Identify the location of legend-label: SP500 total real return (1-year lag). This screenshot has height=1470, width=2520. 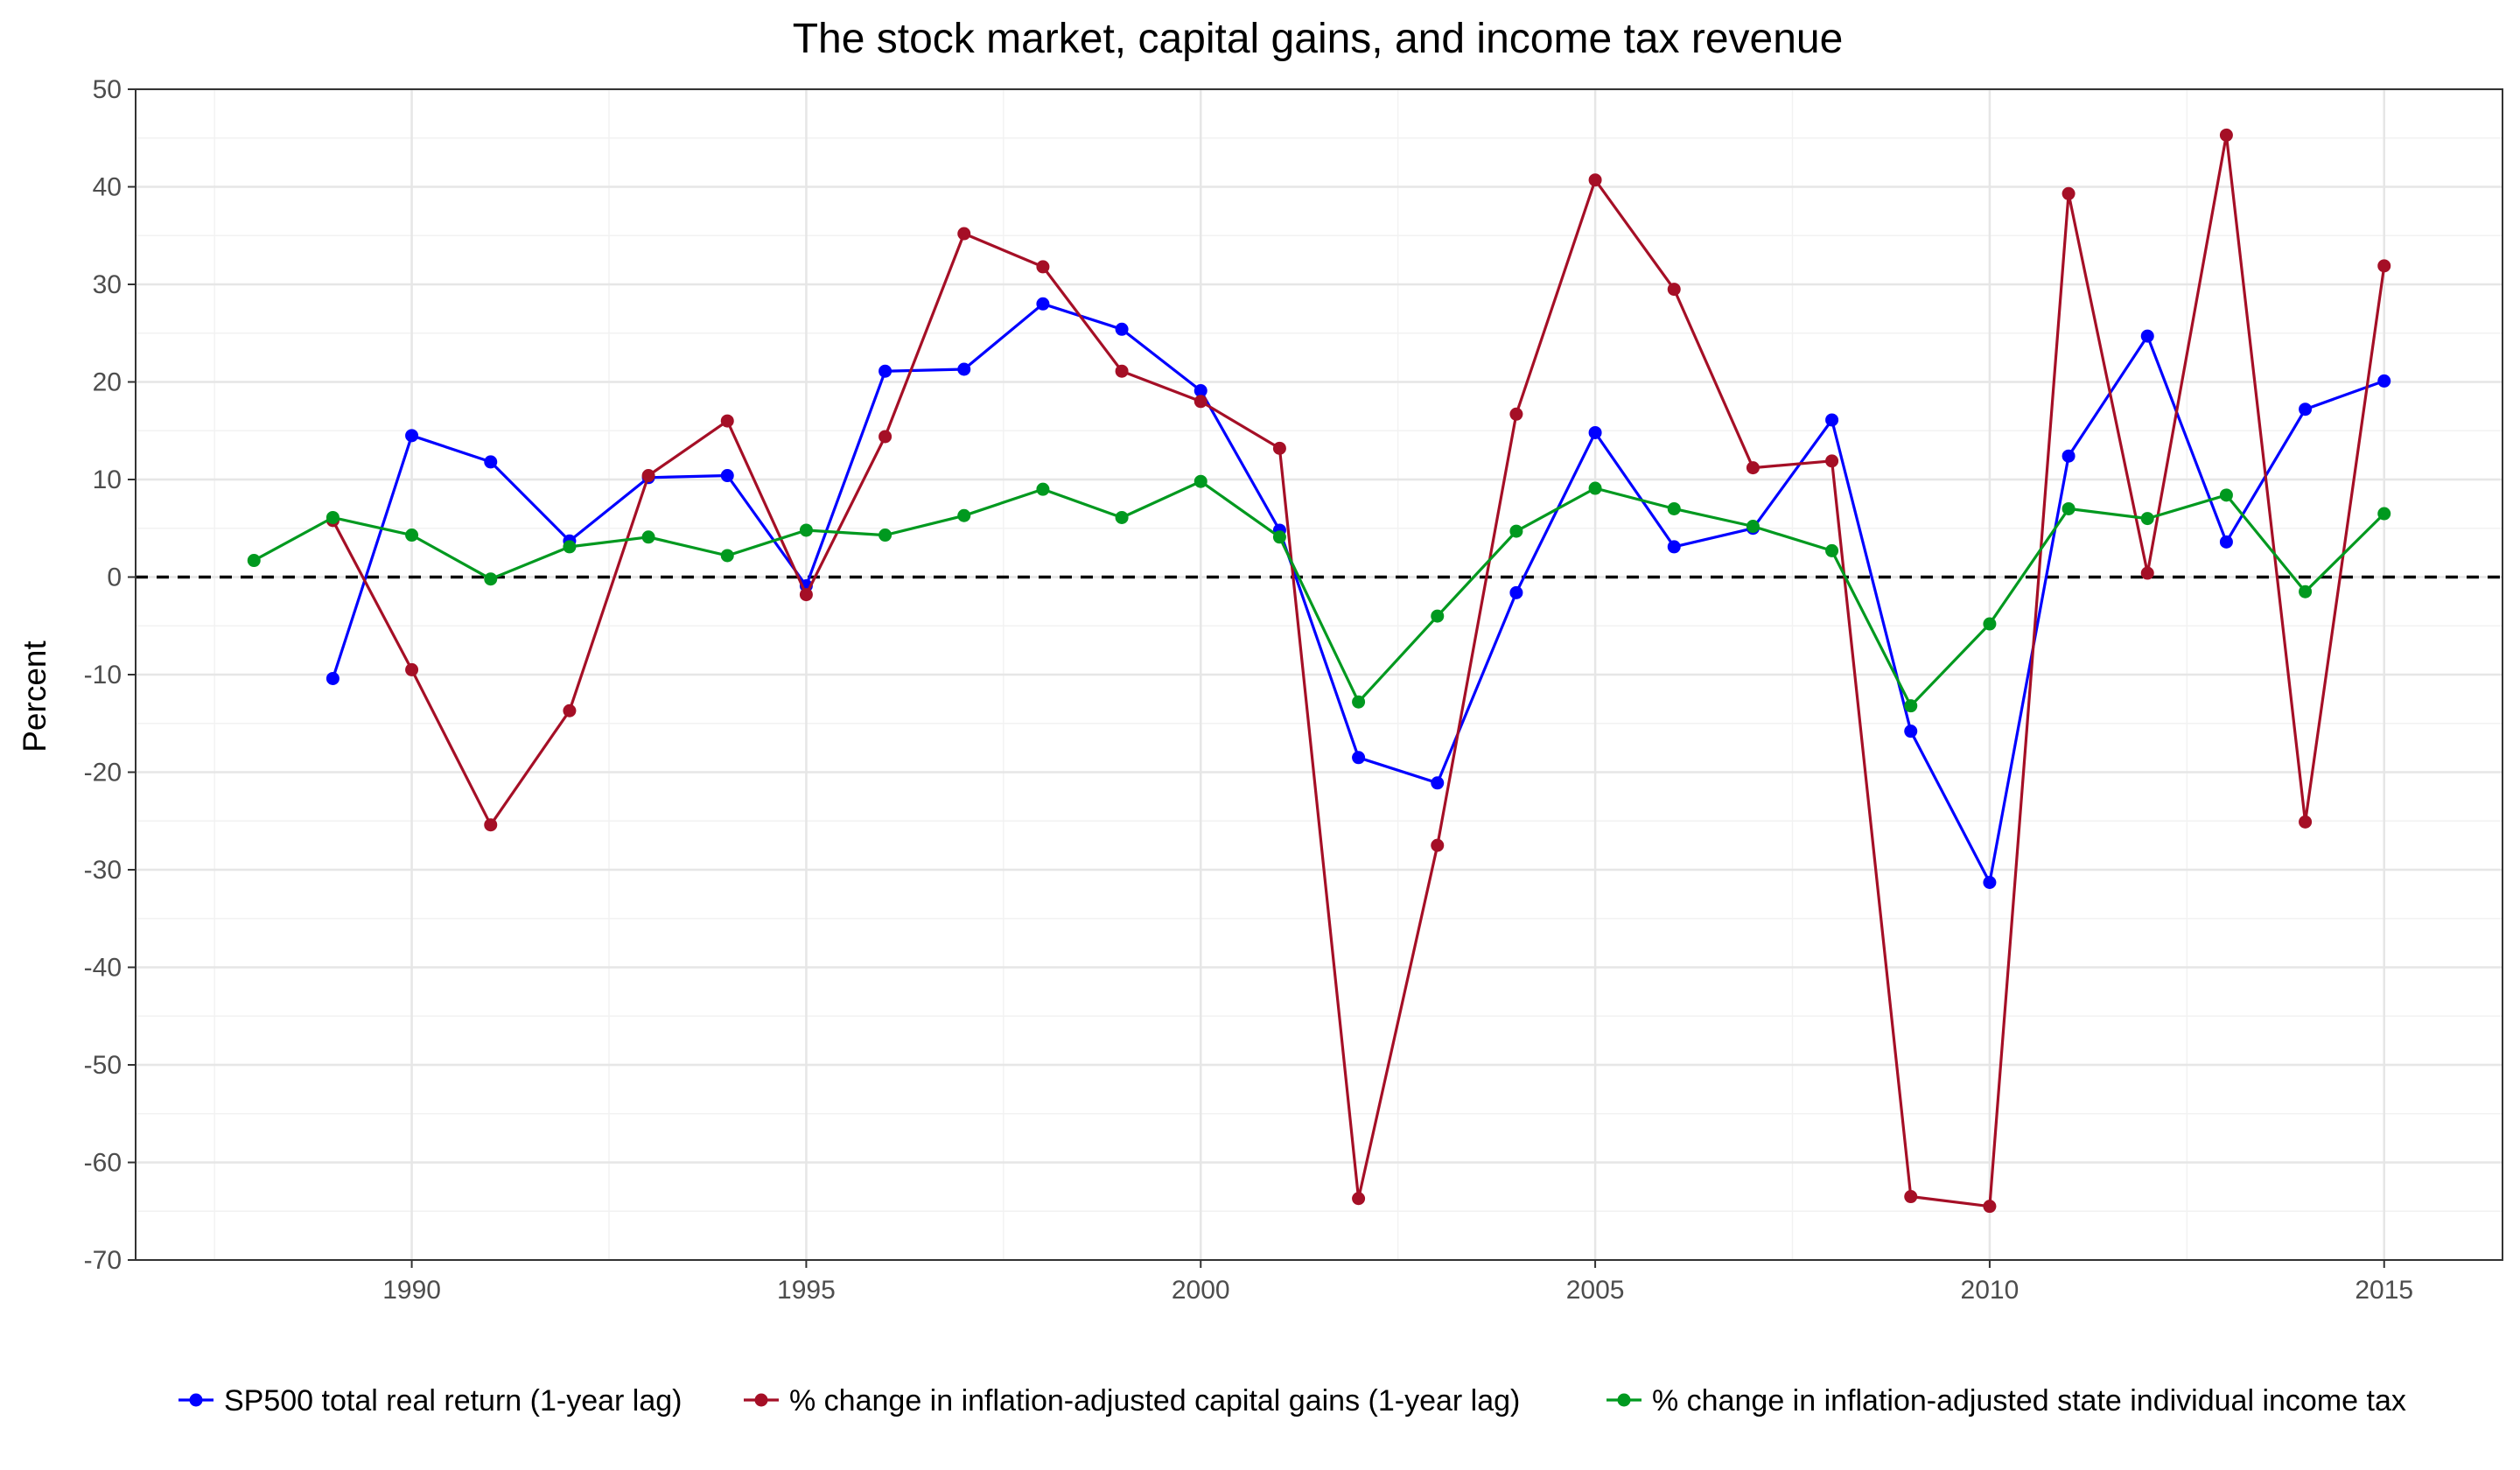
(453, 1401).